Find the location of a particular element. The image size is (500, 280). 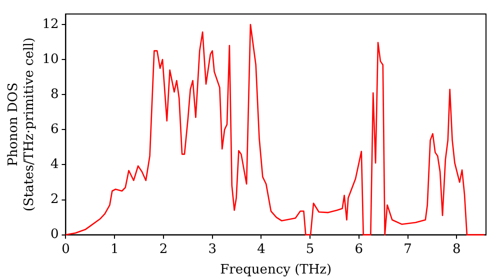

y-tick-label: 0 is located at coordinates (54, 234).